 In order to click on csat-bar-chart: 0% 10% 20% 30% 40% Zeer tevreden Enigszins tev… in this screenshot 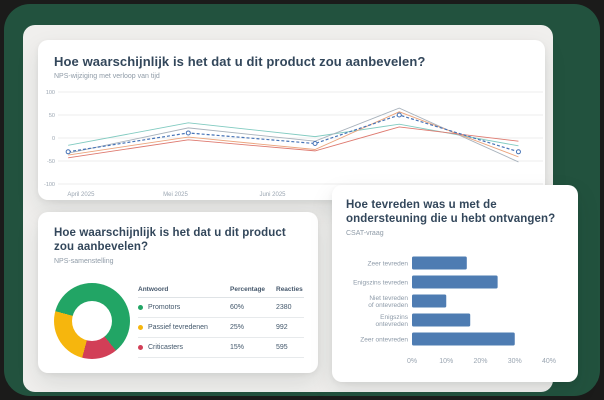, I will do `click(455, 309)`.